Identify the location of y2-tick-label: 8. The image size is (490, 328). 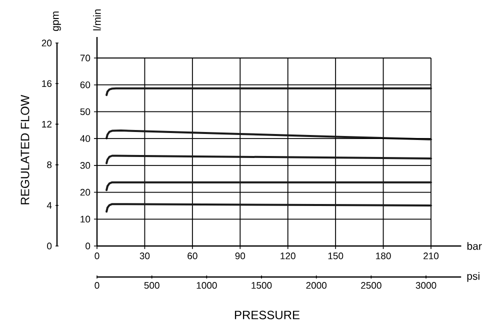
(49, 164).